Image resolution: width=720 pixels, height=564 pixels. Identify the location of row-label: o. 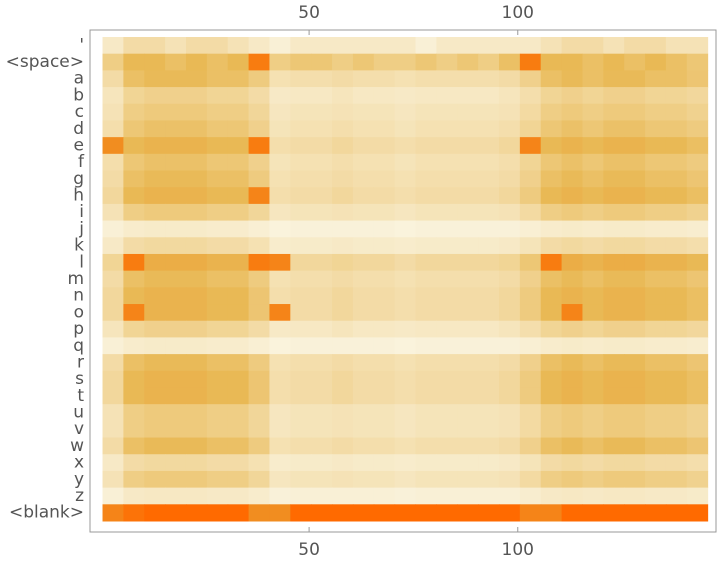
(79, 312).